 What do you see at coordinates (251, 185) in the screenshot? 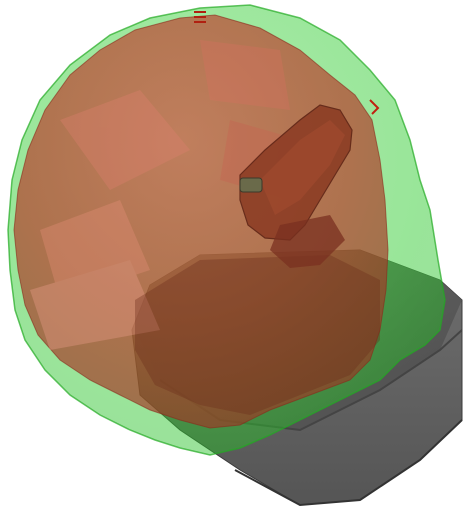
I see `arm-gripper-icon` at bounding box center [251, 185].